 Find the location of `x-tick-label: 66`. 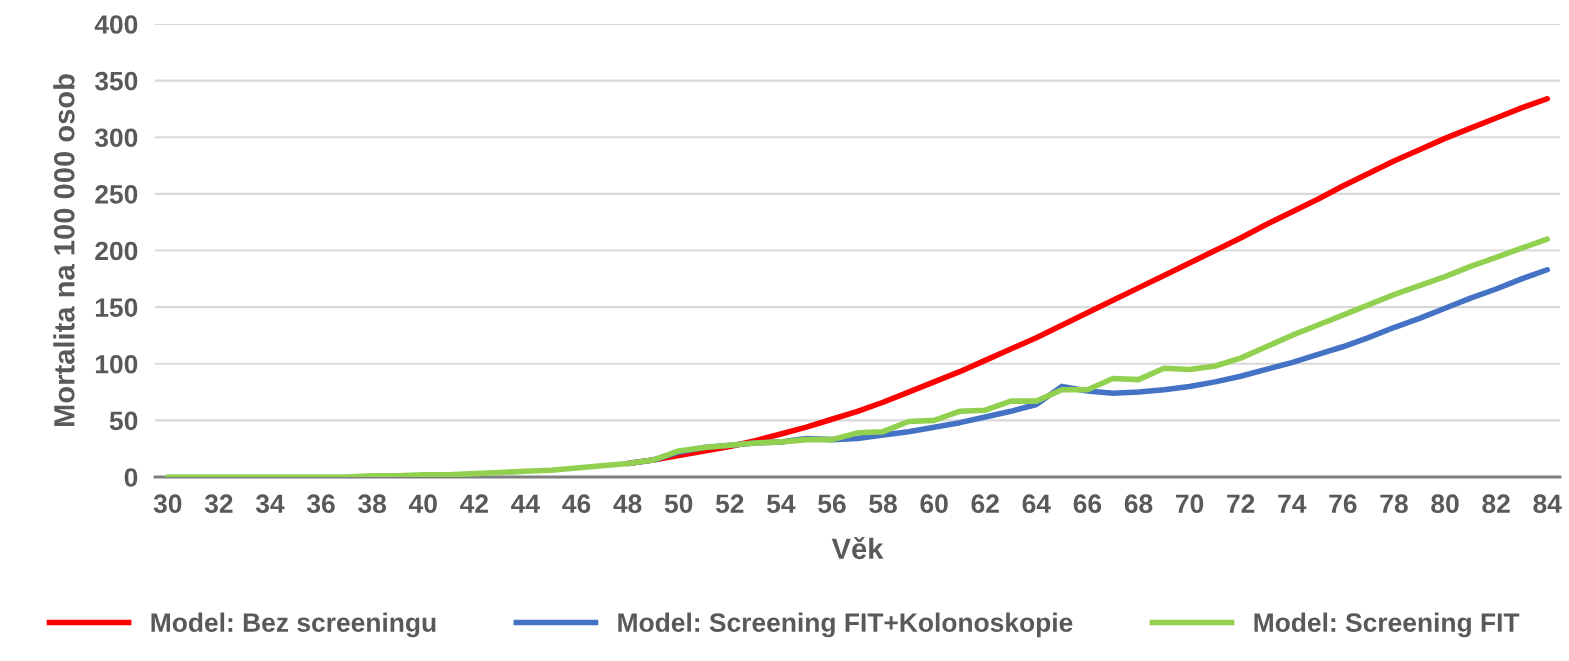

x-tick-label: 66 is located at coordinates (1087, 504).